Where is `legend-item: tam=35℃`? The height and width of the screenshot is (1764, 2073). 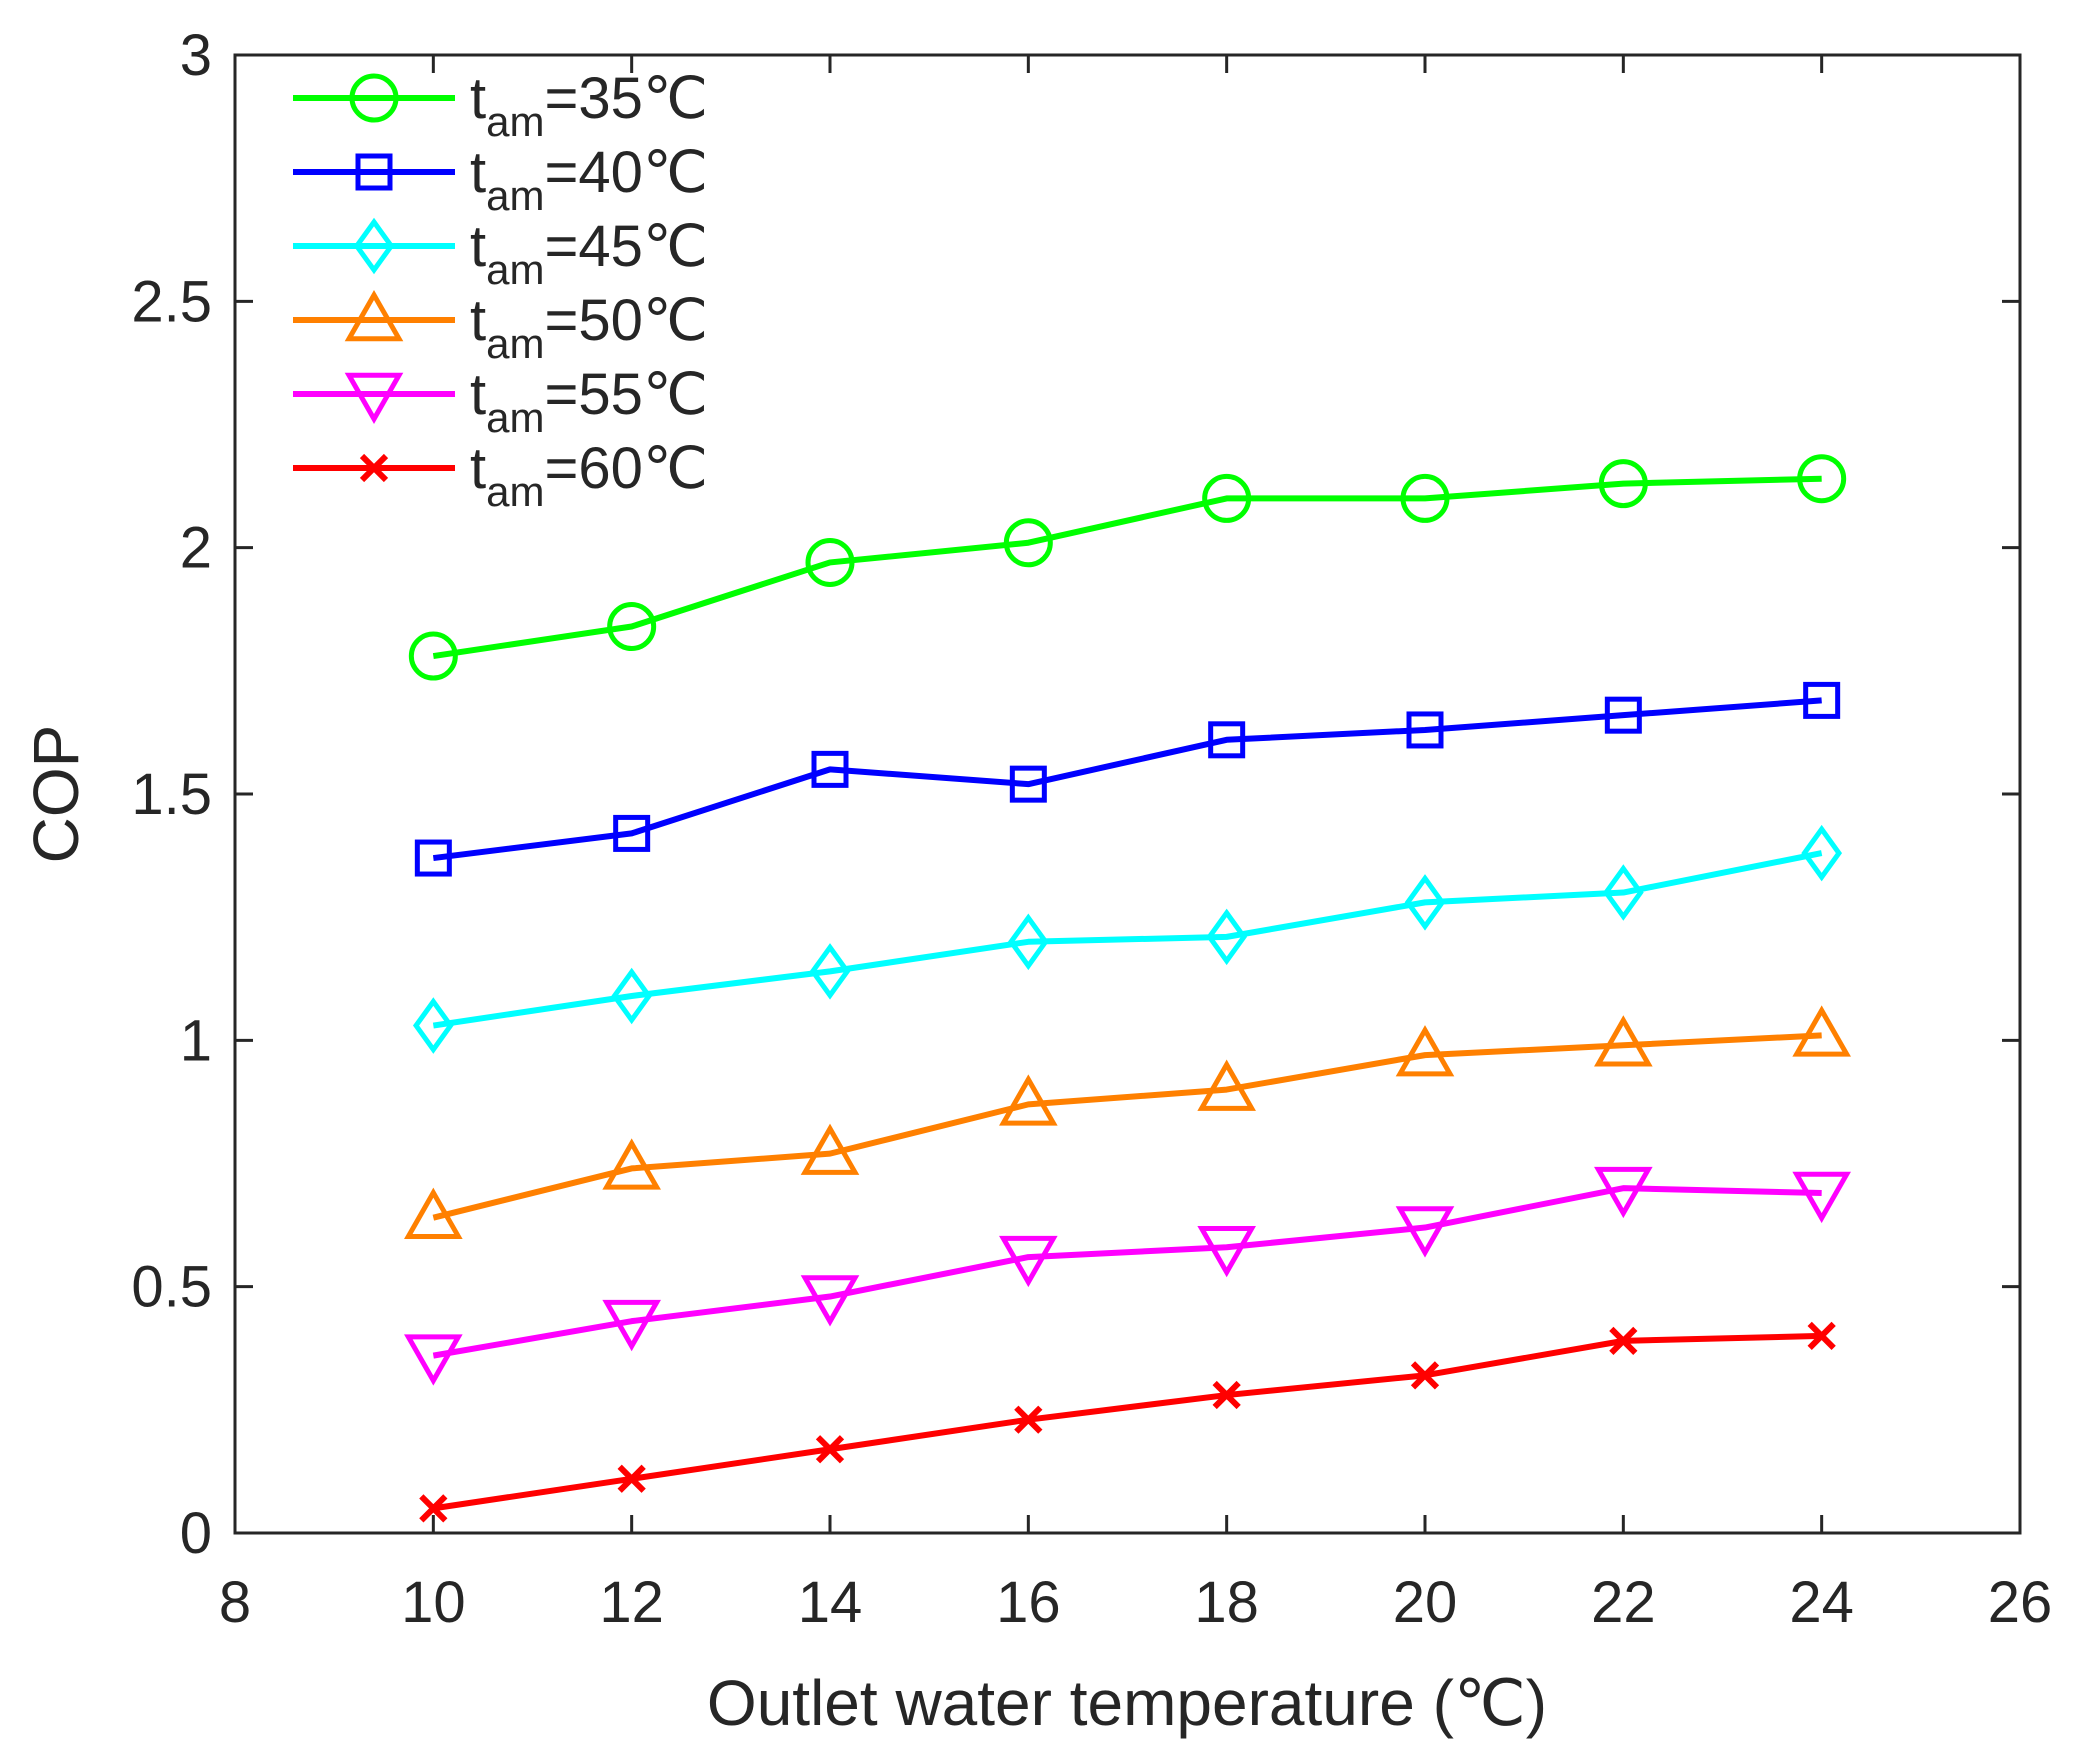 legend-item: tam=35℃ is located at coordinates (500, 105).